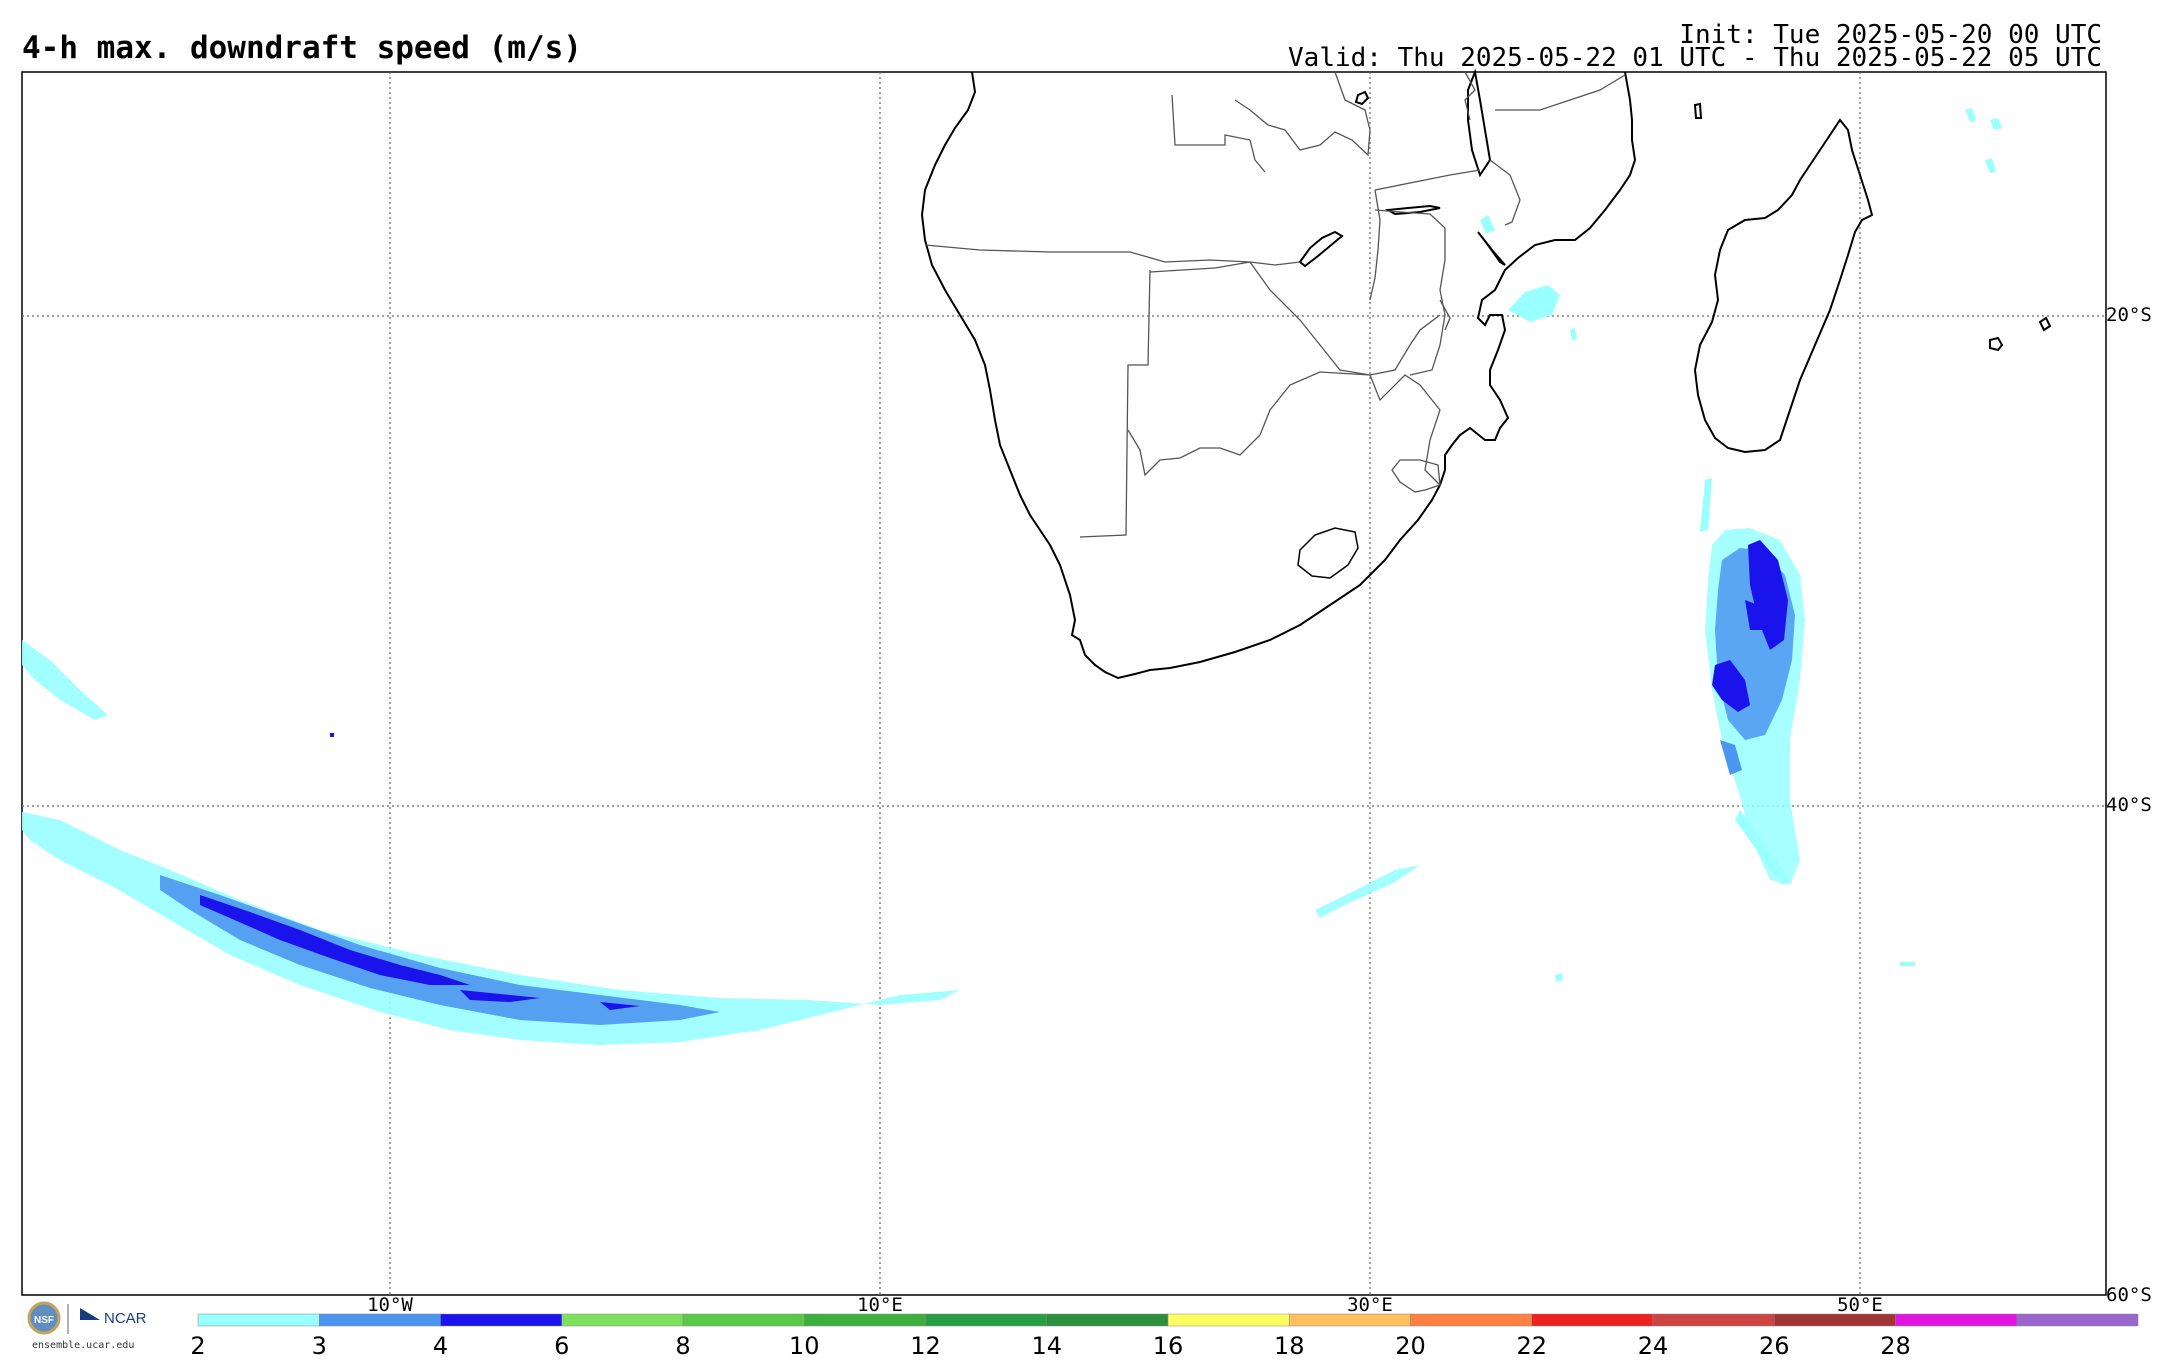  What do you see at coordinates (1328, 553) in the screenshot?
I see `lesotho` at bounding box center [1328, 553].